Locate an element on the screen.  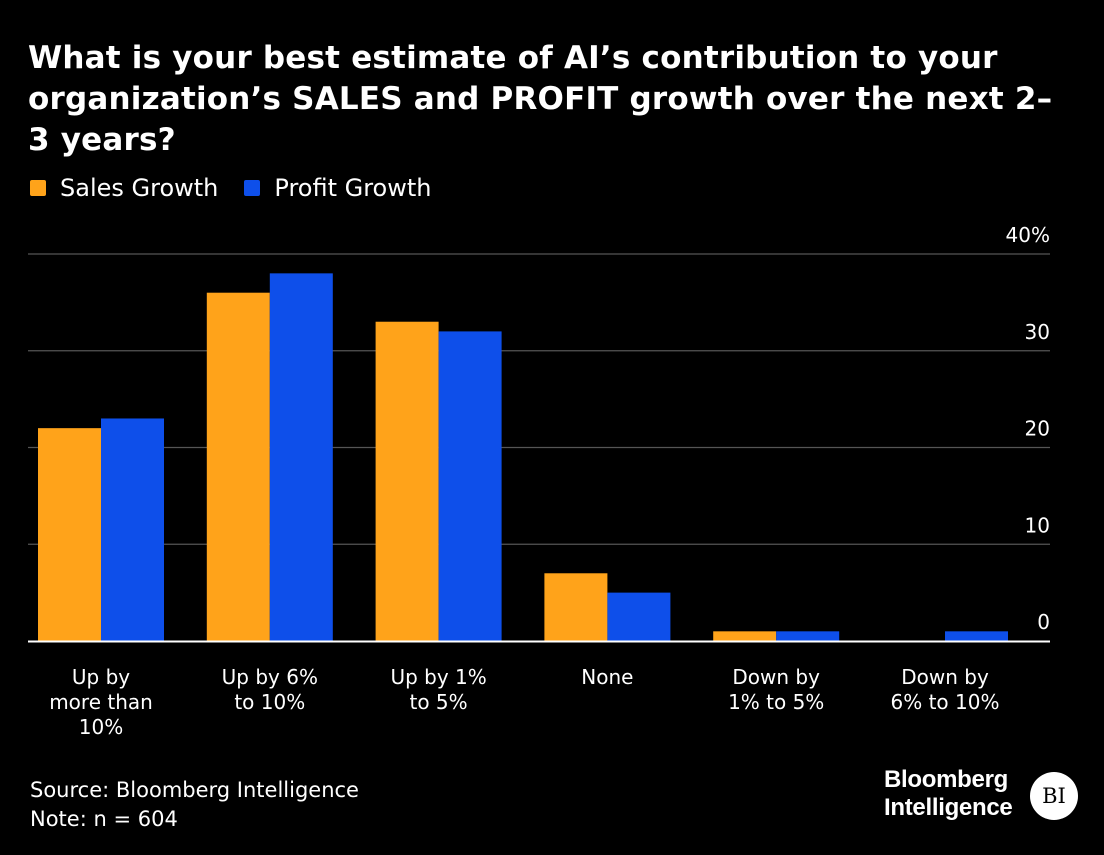
x-tick-label-3: None is located at coordinates (607, 677).